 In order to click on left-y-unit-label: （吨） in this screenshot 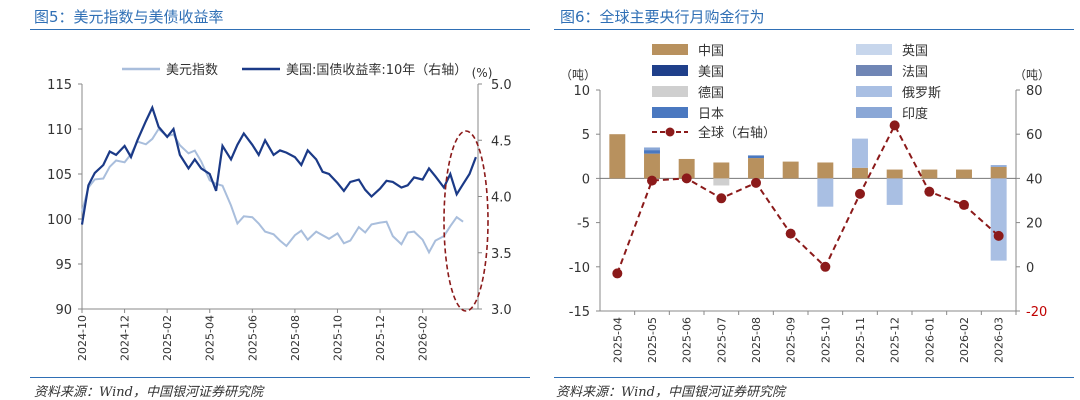, I will do `click(578, 75)`.